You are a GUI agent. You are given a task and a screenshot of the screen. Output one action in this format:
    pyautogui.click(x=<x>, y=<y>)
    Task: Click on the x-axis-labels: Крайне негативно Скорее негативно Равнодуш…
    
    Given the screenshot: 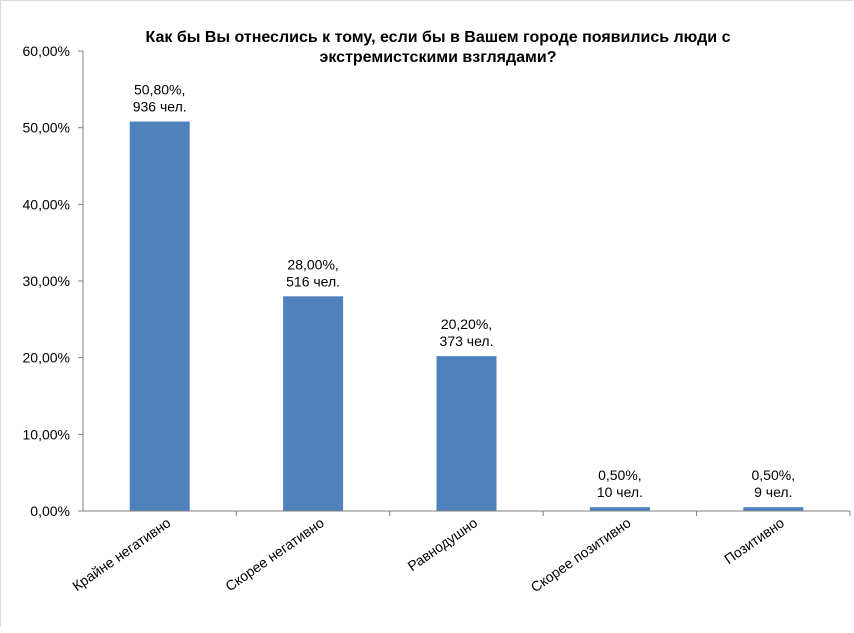 What is the action you would take?
    pyautogui.click(x=428, y=554)
    